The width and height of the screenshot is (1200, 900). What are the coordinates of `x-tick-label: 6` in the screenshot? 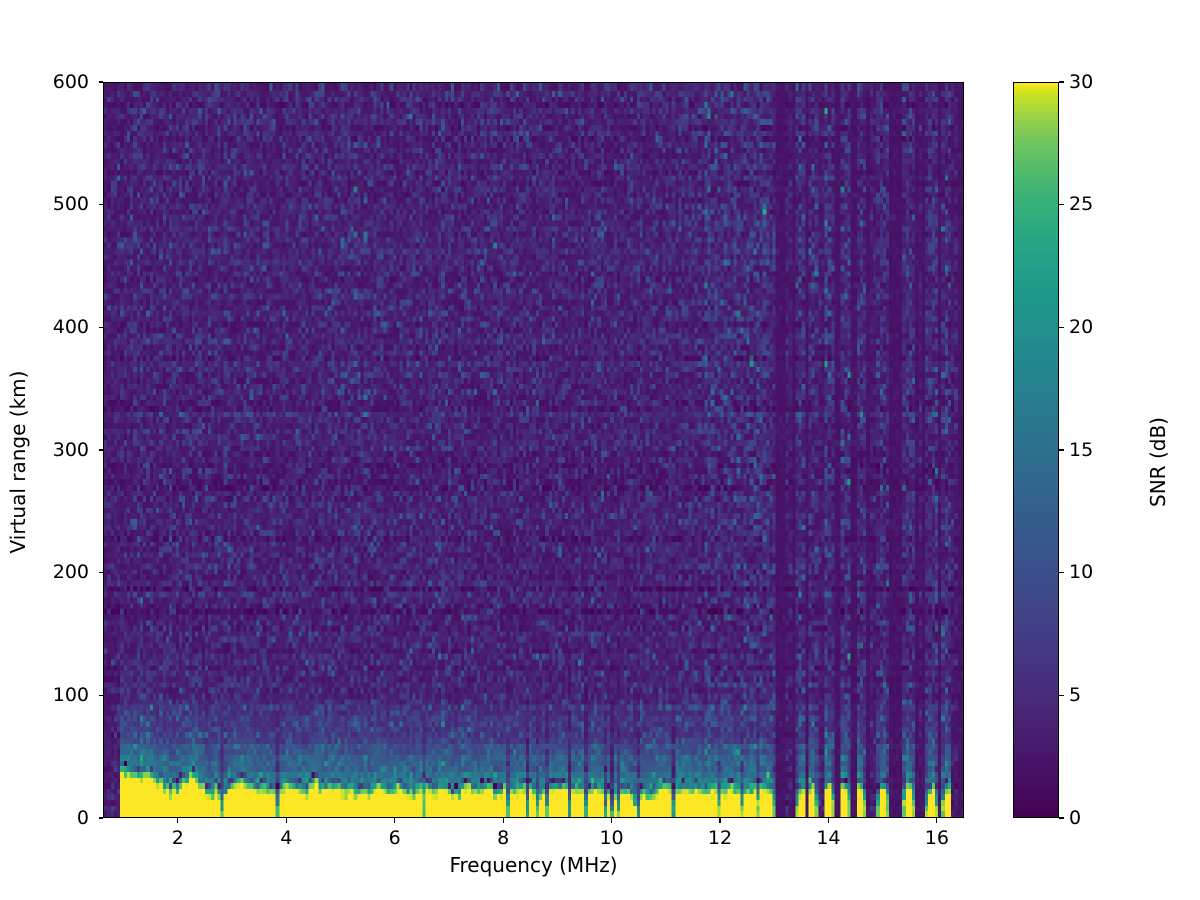 It's located at (394, 838).